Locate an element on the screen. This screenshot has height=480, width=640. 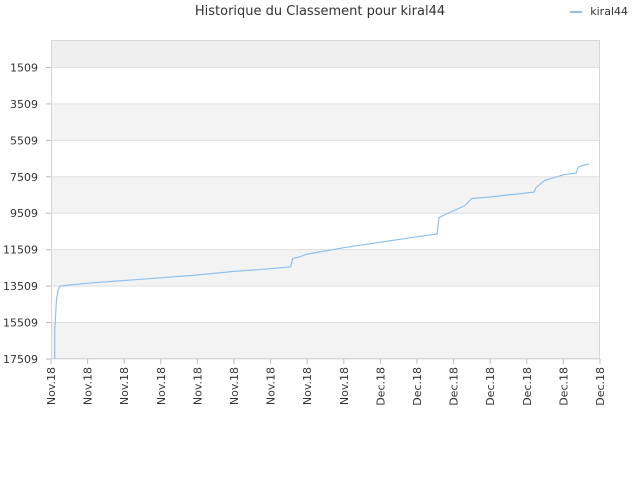
y-tick-label: 3509 is located at coordinates (24, 104).